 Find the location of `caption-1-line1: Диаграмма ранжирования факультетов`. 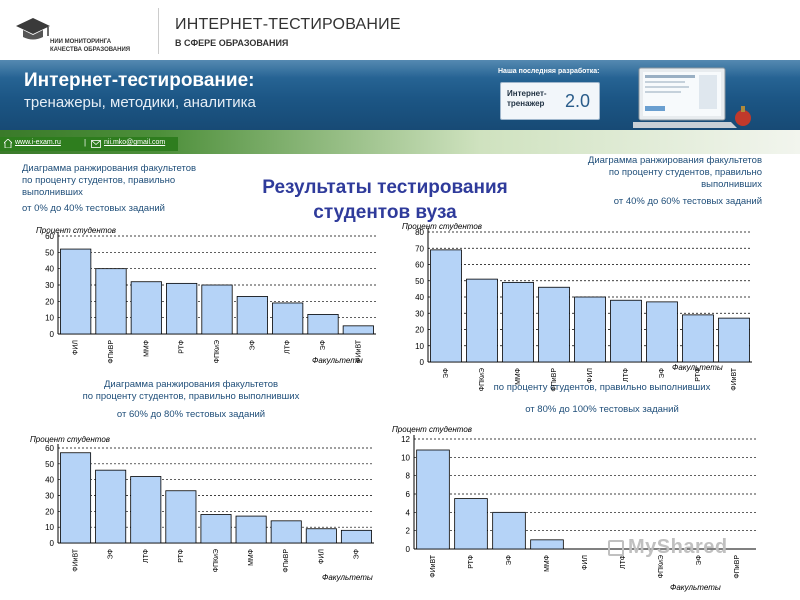

caption-1-line1: Диаграмма ранжирования факультетов is located at coordinates (109, 168).